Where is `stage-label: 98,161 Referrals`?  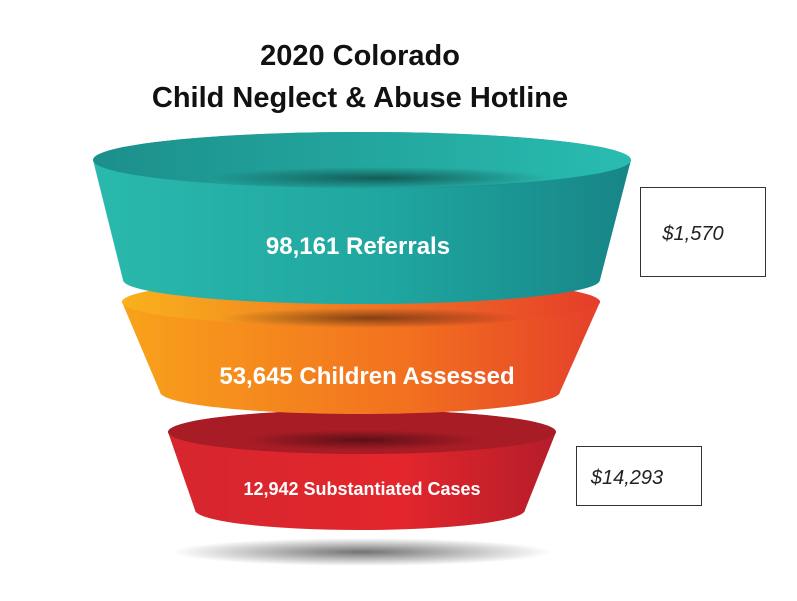
stage-label: 98,161 Referrals is located at coordinates (358, 246).